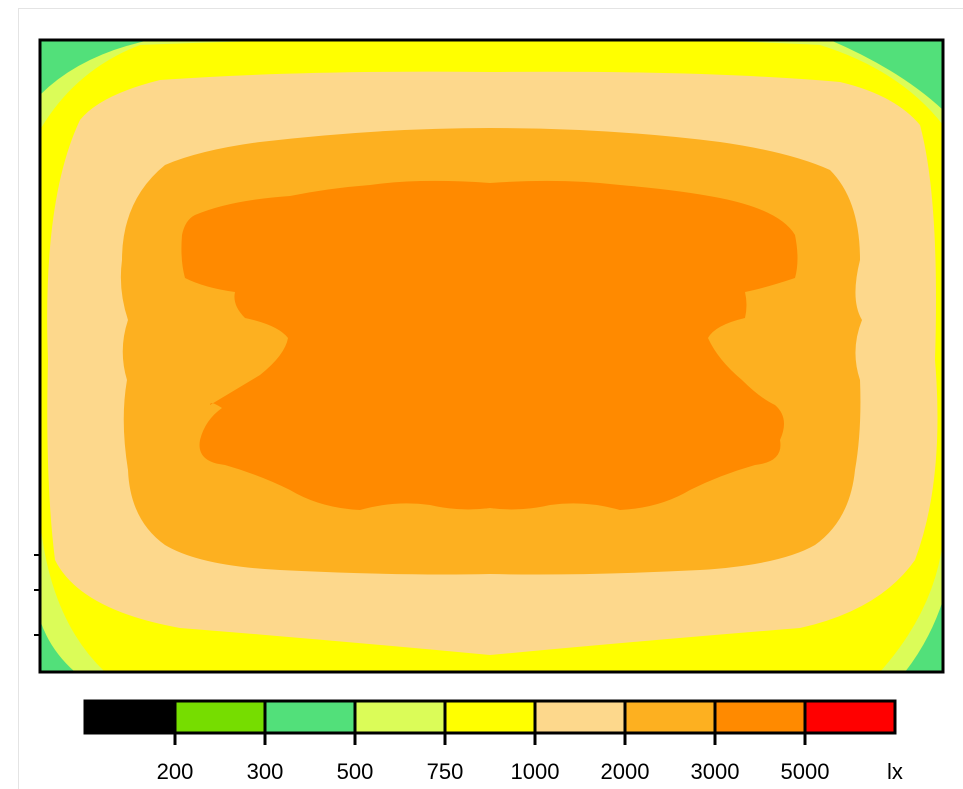 The height and width of the screenshot is (789, 963). I want to click on colorbar-labels: 200 300 500 750 1000 2000 3000 5000 lx, so click(530, 771).